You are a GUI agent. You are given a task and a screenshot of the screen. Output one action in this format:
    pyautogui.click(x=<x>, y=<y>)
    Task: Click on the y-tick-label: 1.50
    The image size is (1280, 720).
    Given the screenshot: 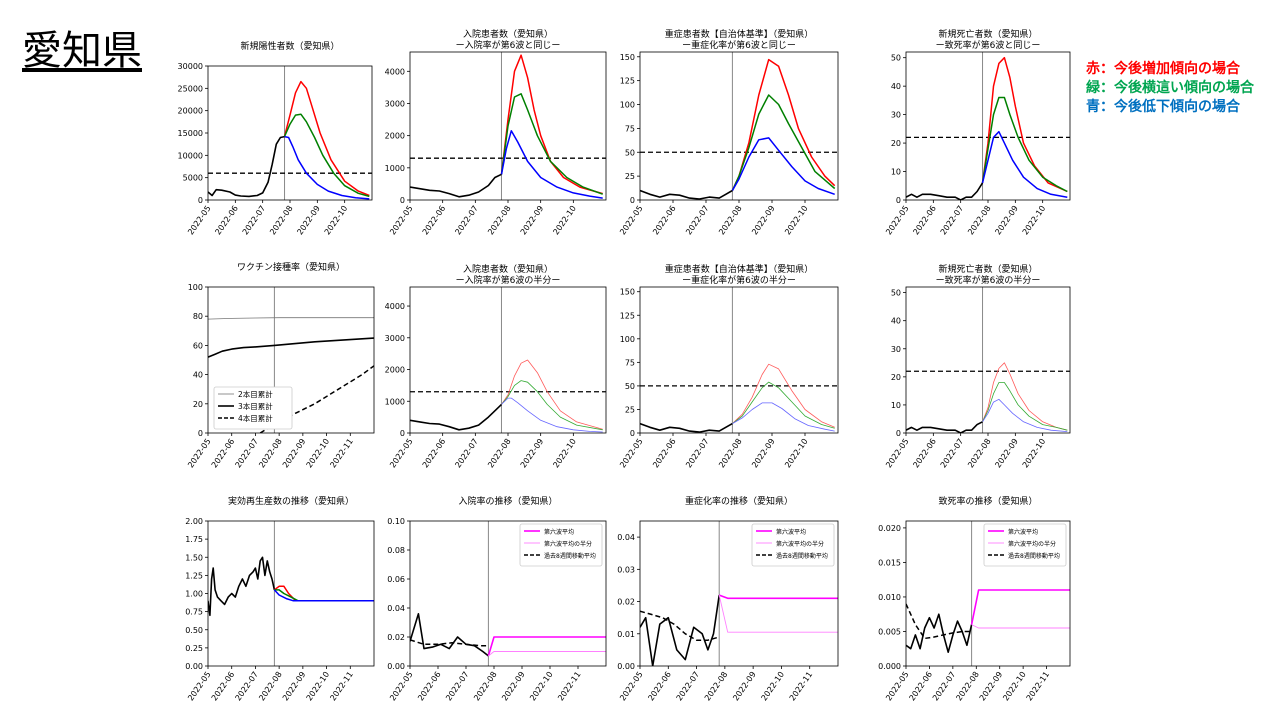 What is the action you would take?
    pyautogui.click(x=194, y=557)
    